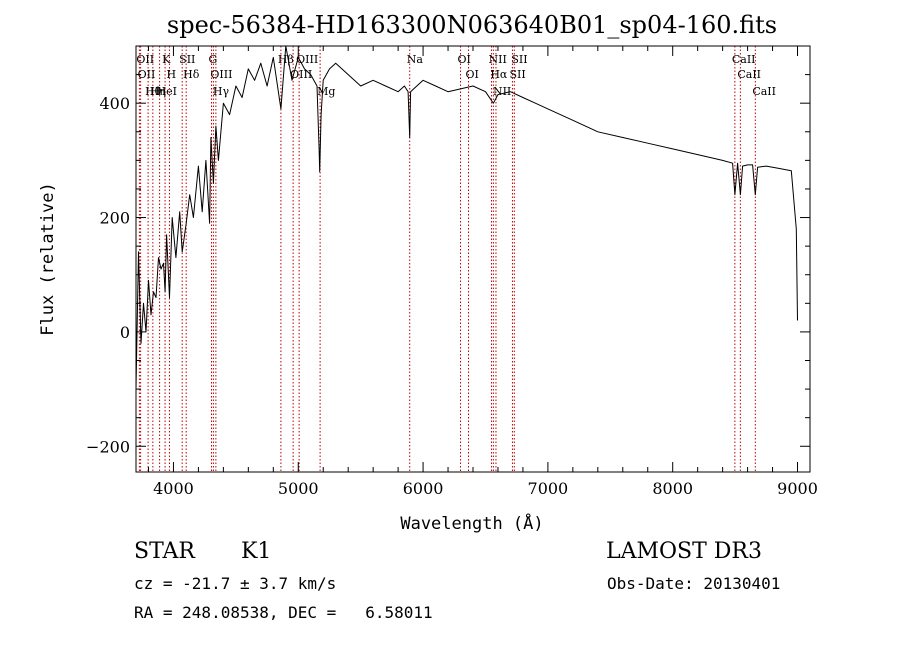  Describe the element at coordinates (298, 488) in the screenshot. I see `x-tick-label: 5000` at that location.